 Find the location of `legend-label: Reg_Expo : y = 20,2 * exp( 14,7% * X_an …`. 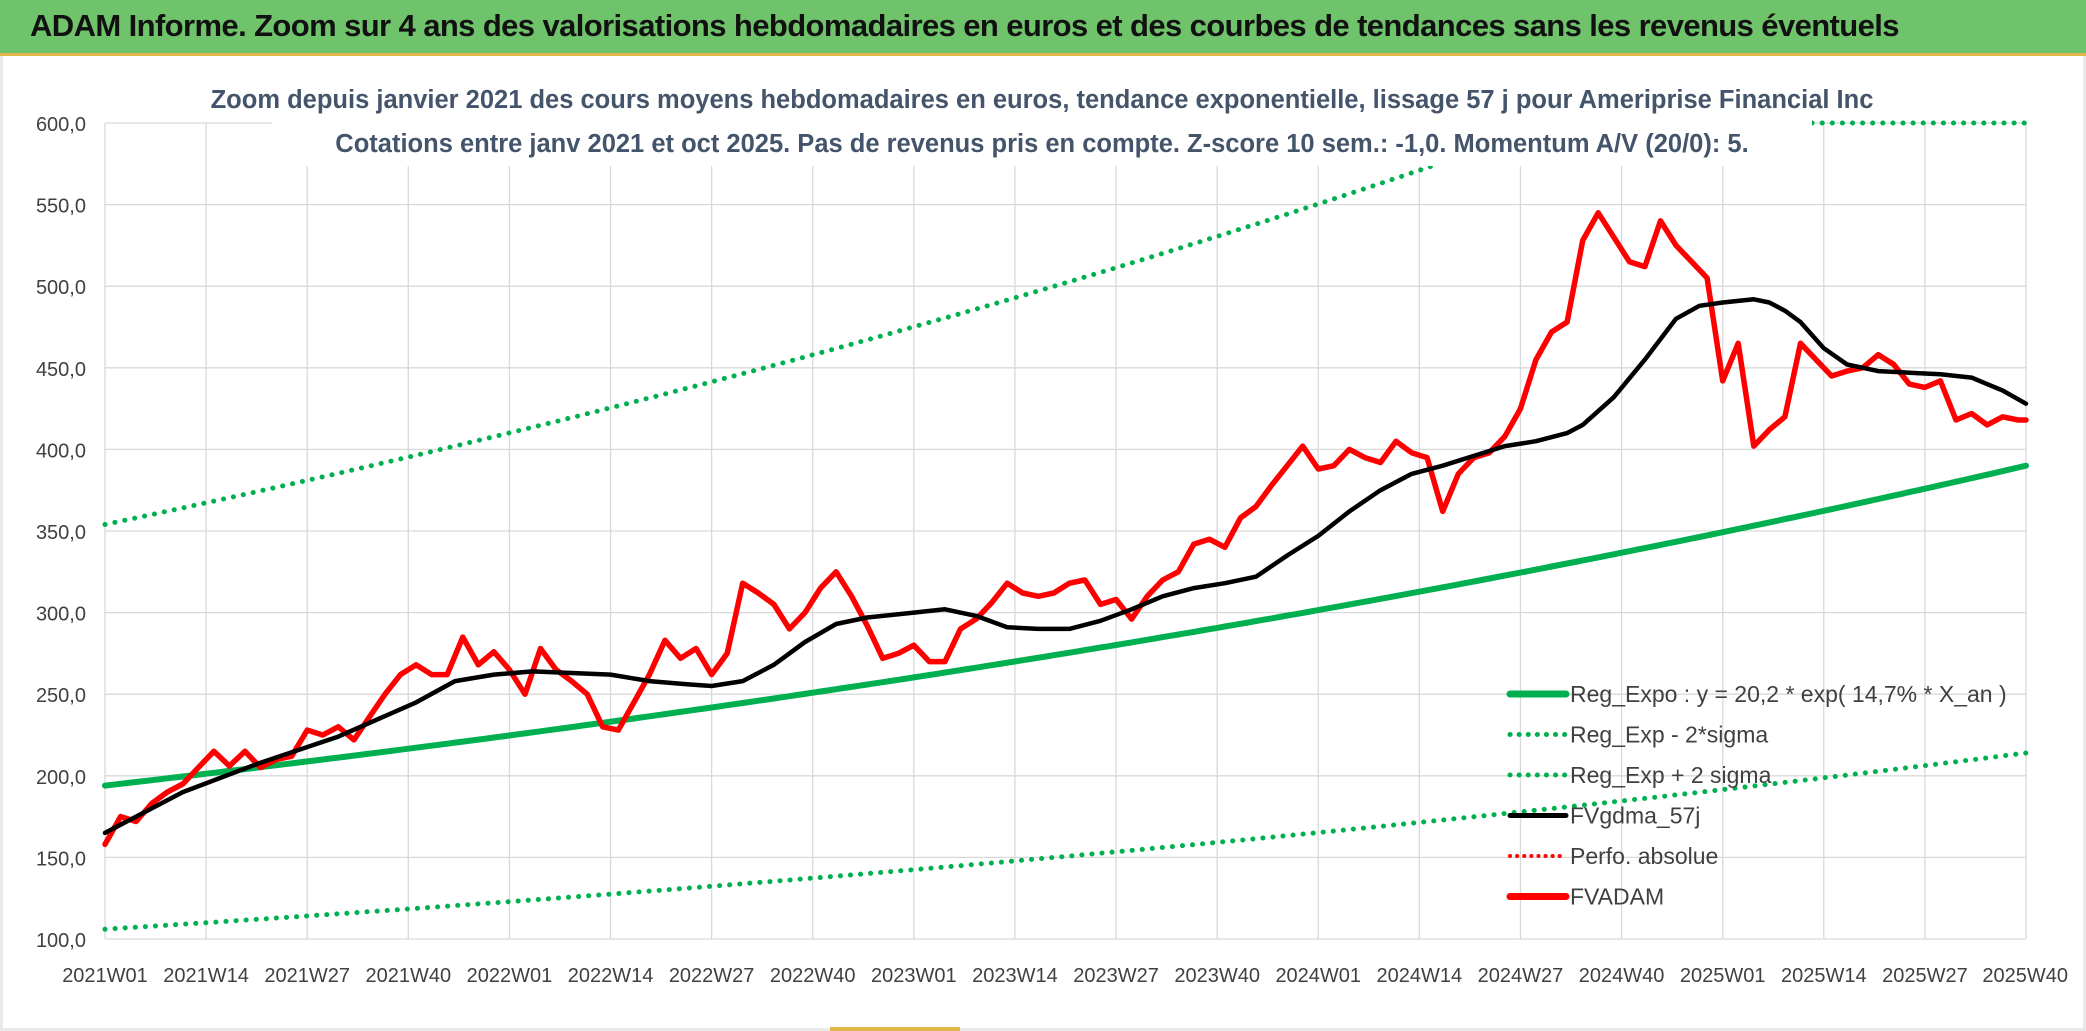

legend-label: Reg_Expo : y = 20,2 * exp( 14,7% * X_an … is located at coordinates (1788, 694).